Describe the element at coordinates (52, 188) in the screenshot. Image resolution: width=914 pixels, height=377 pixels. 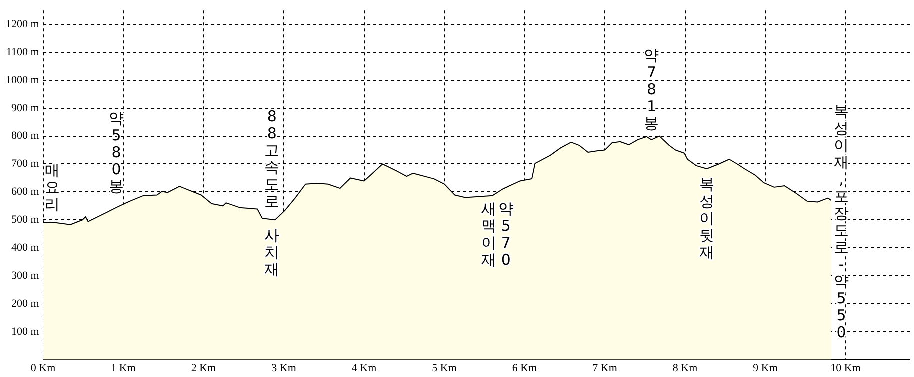
I see `annotation: 매요리` at that location.